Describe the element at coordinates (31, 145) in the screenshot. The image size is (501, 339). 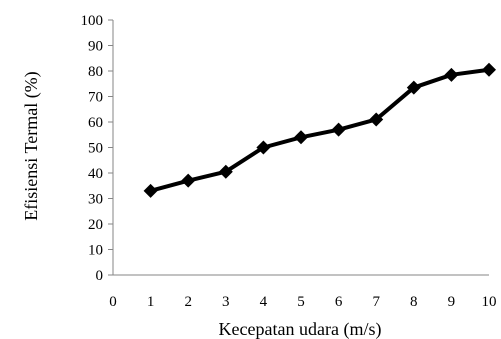
I see `y-axis-title: Efisiensi Termal (%)` at that location.